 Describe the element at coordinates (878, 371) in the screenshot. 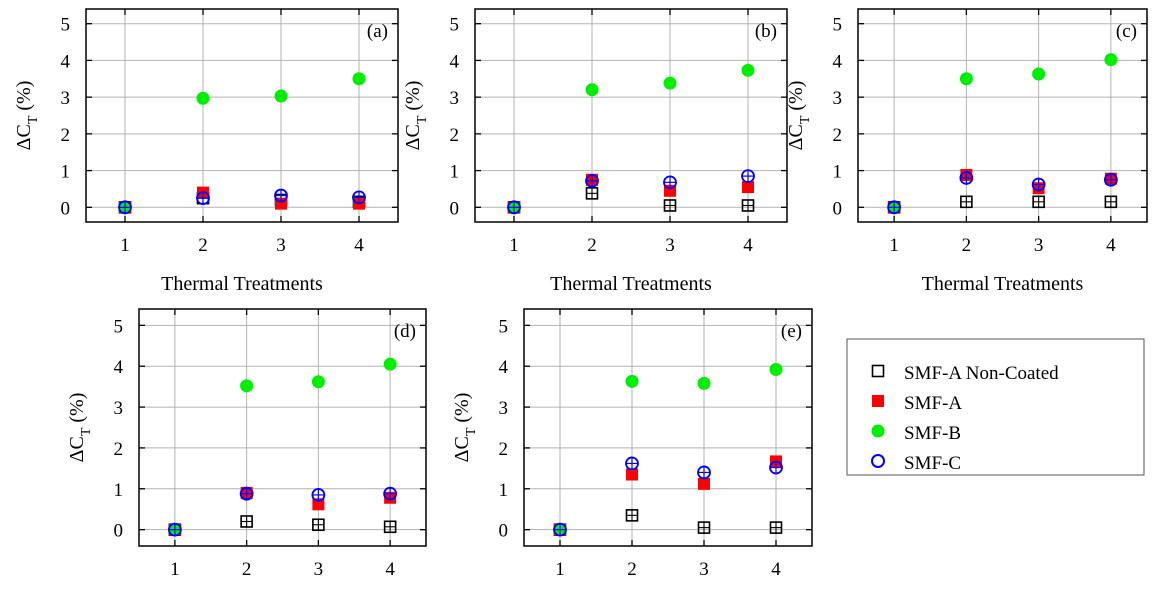

I see `legend-marker-A_nc` at that location.